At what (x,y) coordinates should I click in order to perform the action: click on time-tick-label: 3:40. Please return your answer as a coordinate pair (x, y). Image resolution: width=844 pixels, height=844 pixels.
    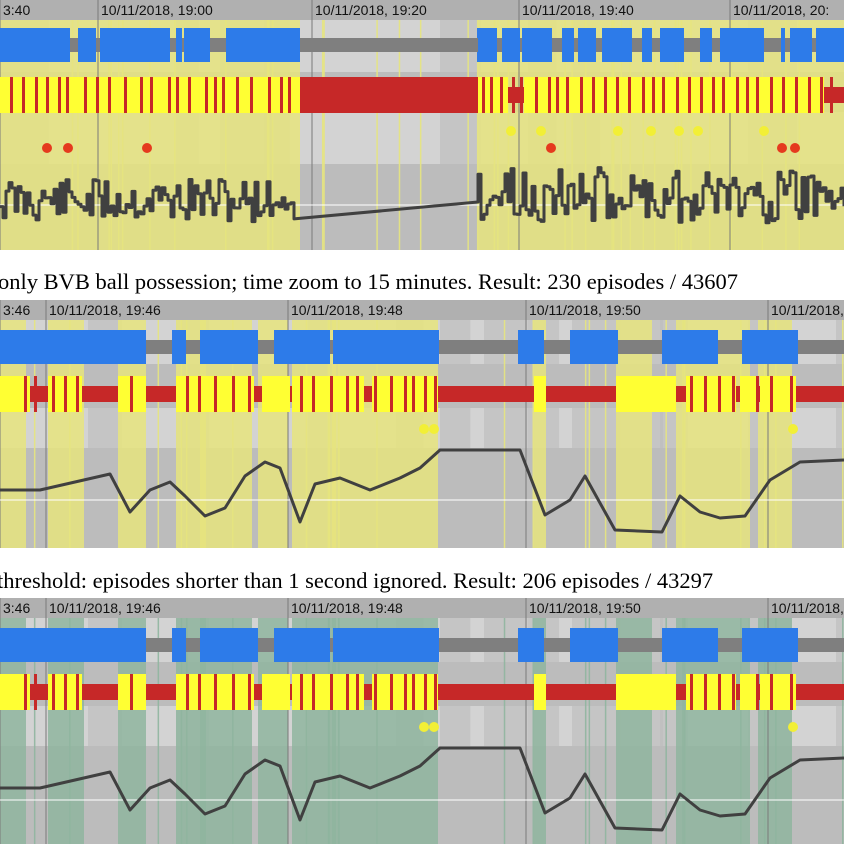
    Looking at the image, I should click on (16, 10).